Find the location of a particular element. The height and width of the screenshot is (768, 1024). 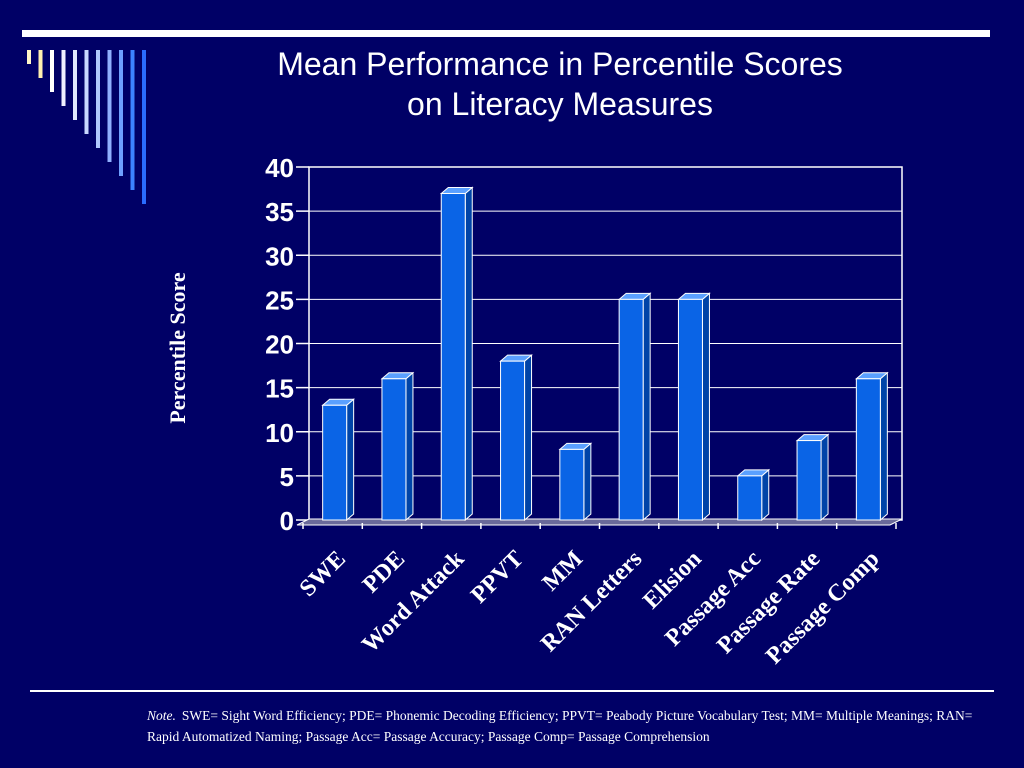

note-rule is located at coordinates (512, 691).